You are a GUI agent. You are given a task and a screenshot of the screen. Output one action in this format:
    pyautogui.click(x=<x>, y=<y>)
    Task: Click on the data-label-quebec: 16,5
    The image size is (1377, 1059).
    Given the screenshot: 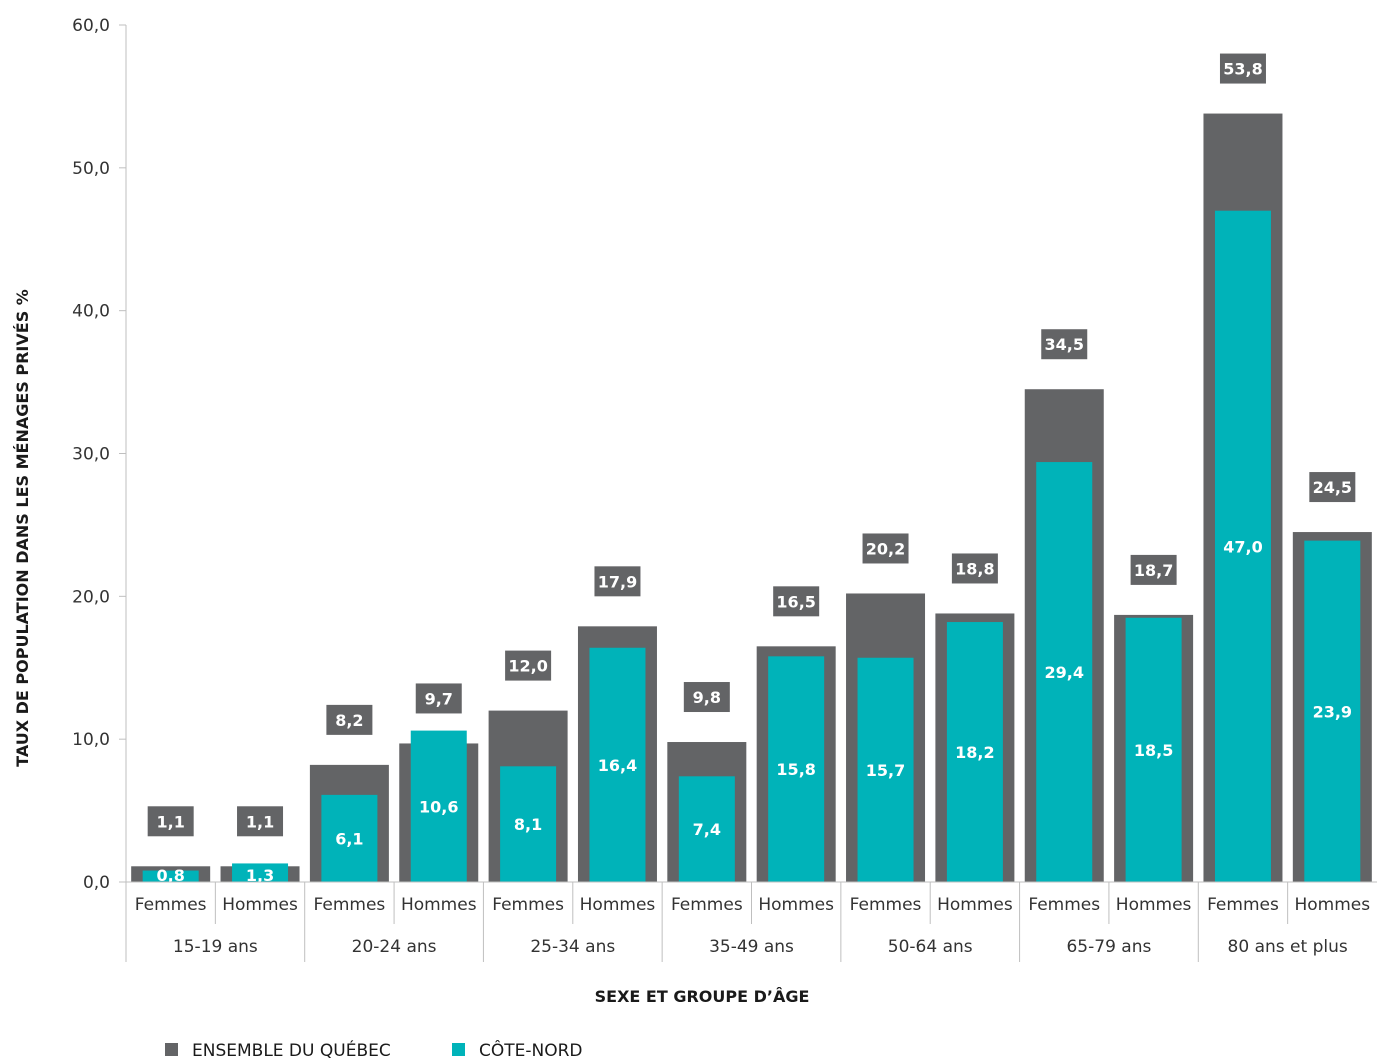 What is the action you would take?
    pyautogui.click(x=795, y=601)
    